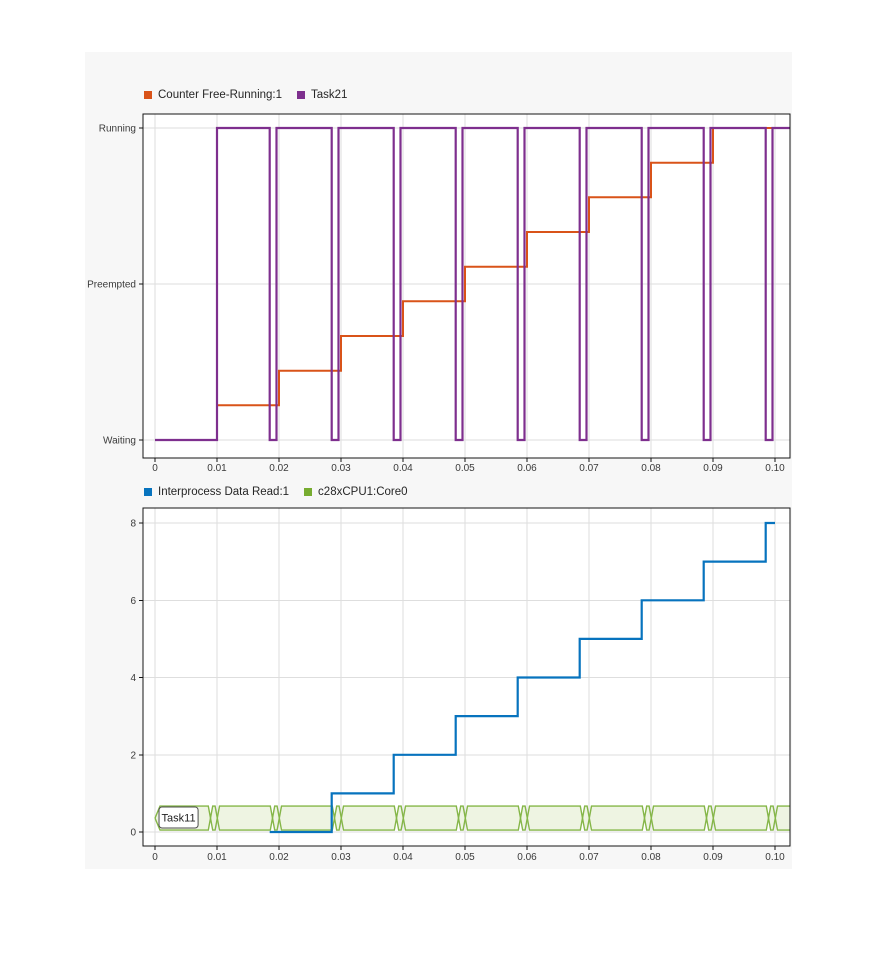 This screenshot has height=956, width=878. Describe the element at coordinates (329, 95) in the screenshot. I see `legend-label: Task21` at that location.